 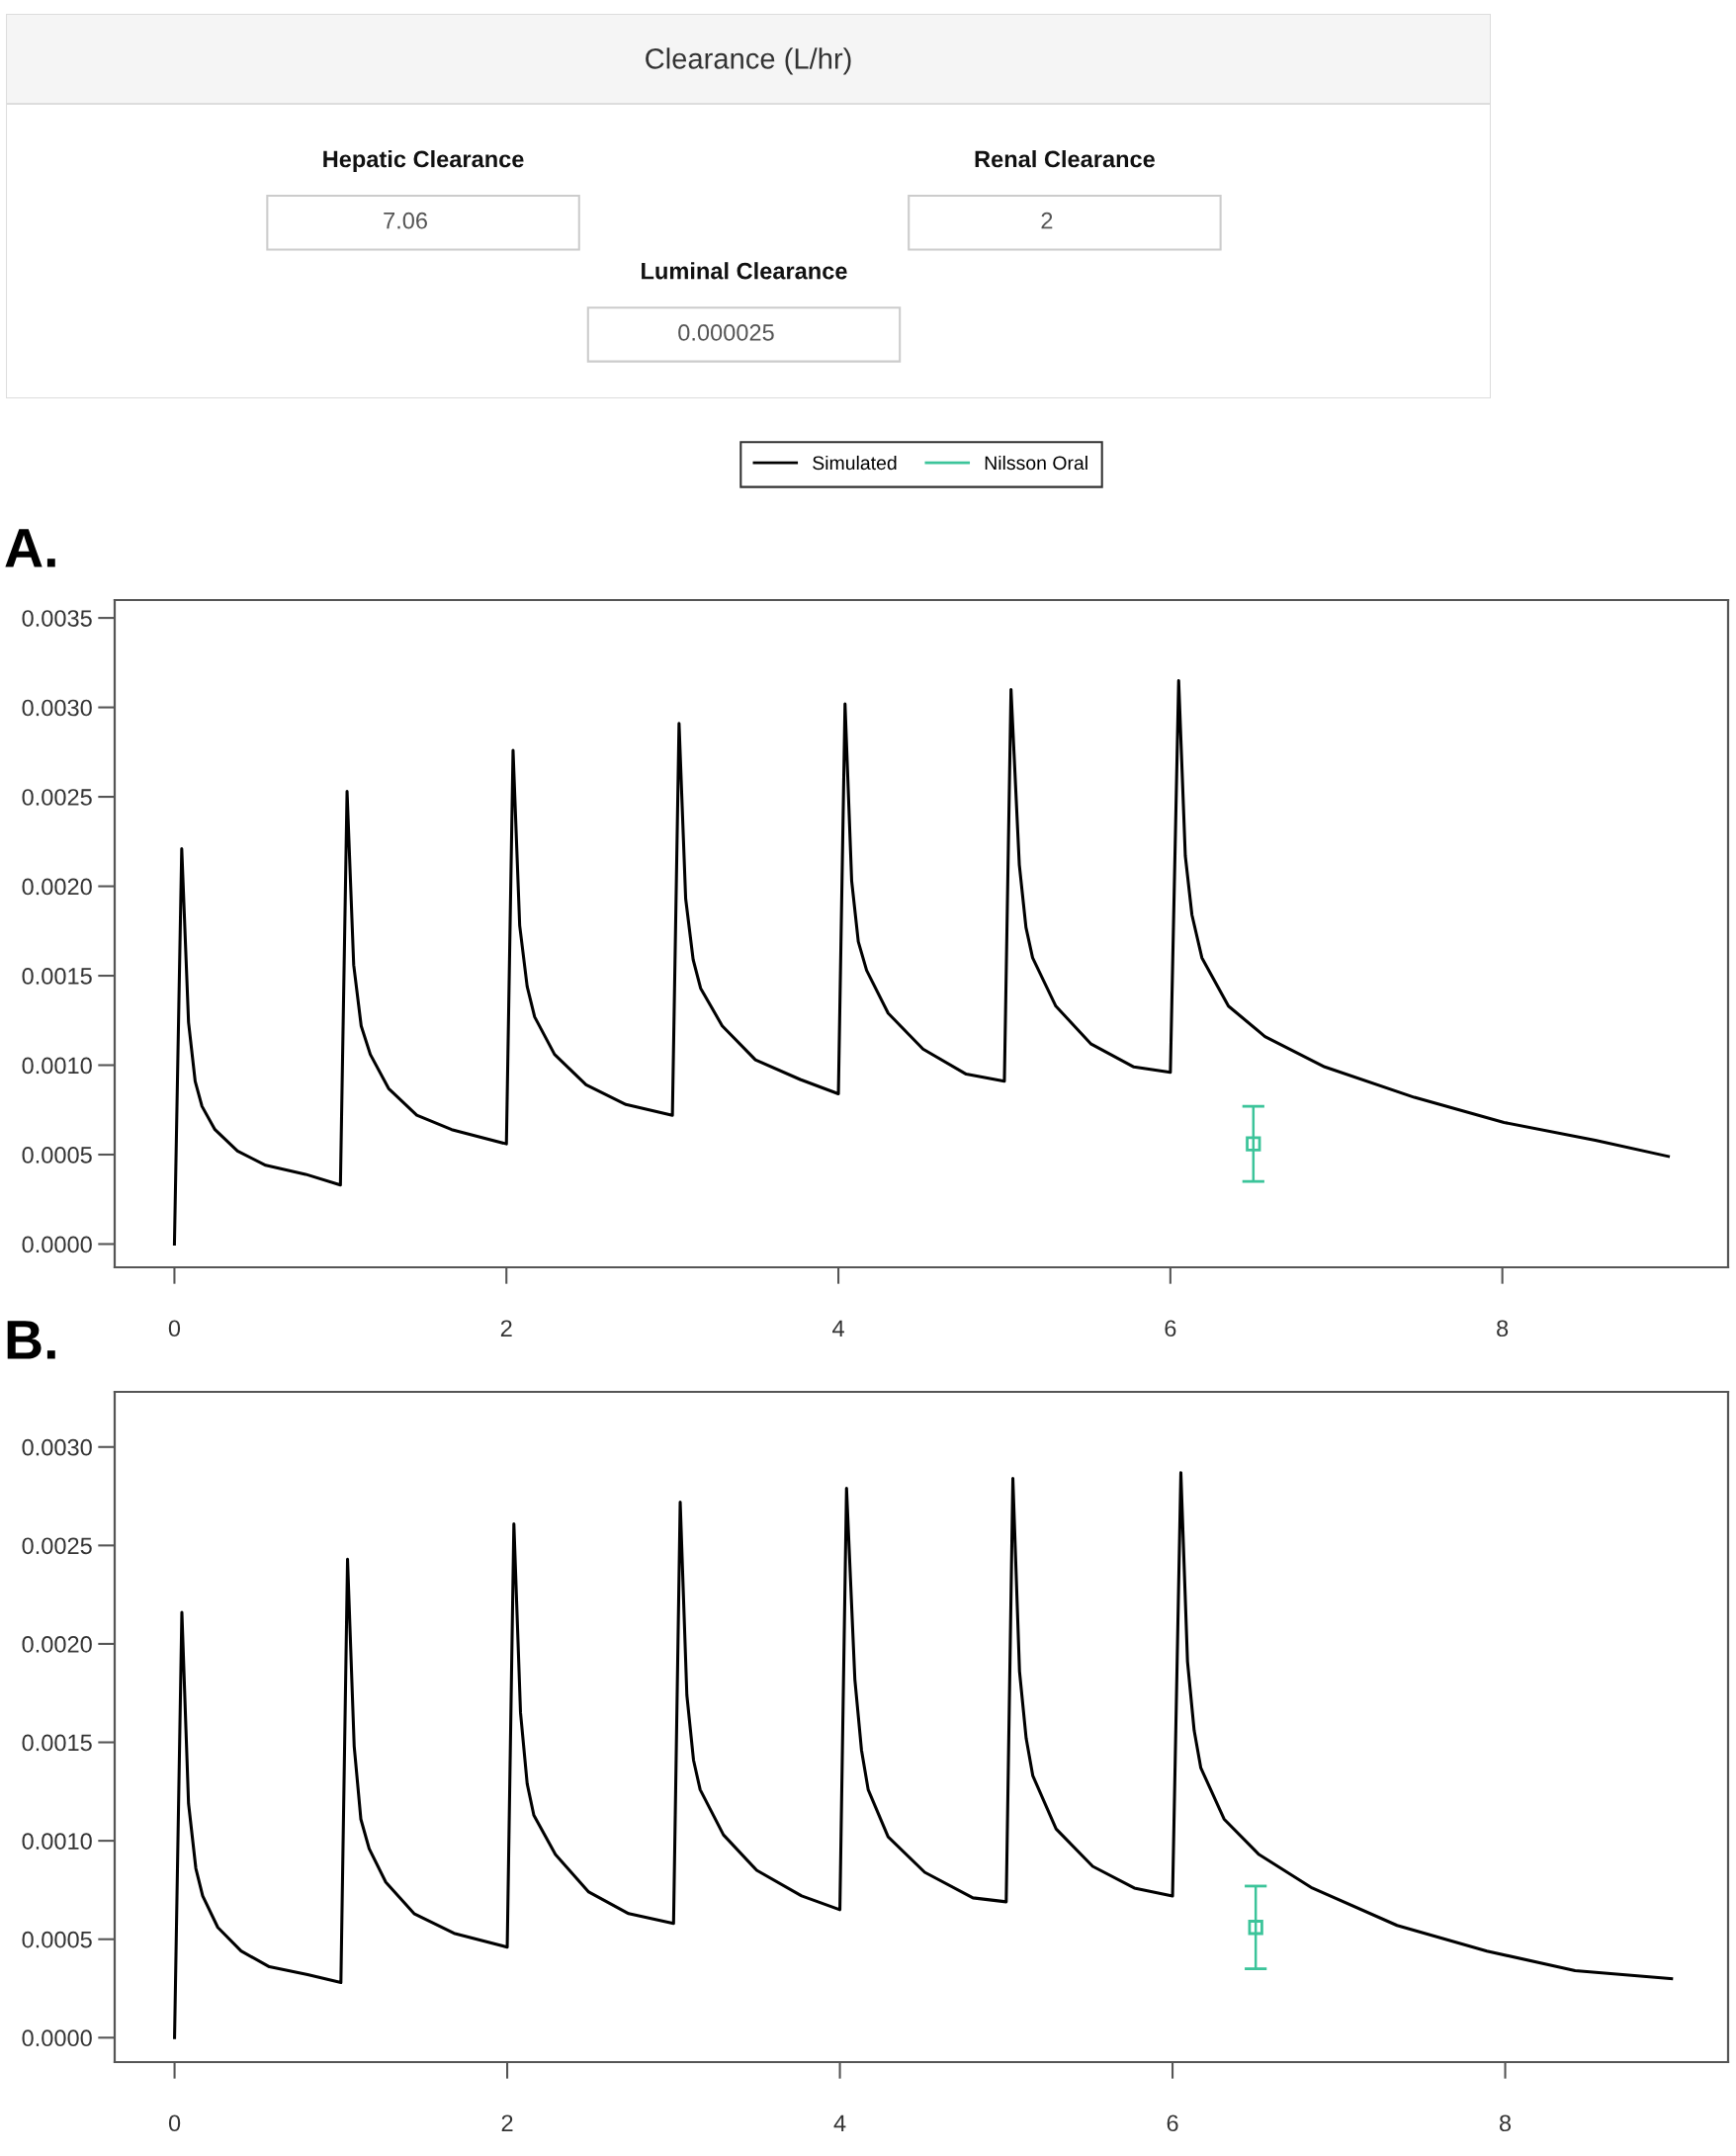 I want to click on legend-label: Nilsson Oral, so click(x=1036, y=463).